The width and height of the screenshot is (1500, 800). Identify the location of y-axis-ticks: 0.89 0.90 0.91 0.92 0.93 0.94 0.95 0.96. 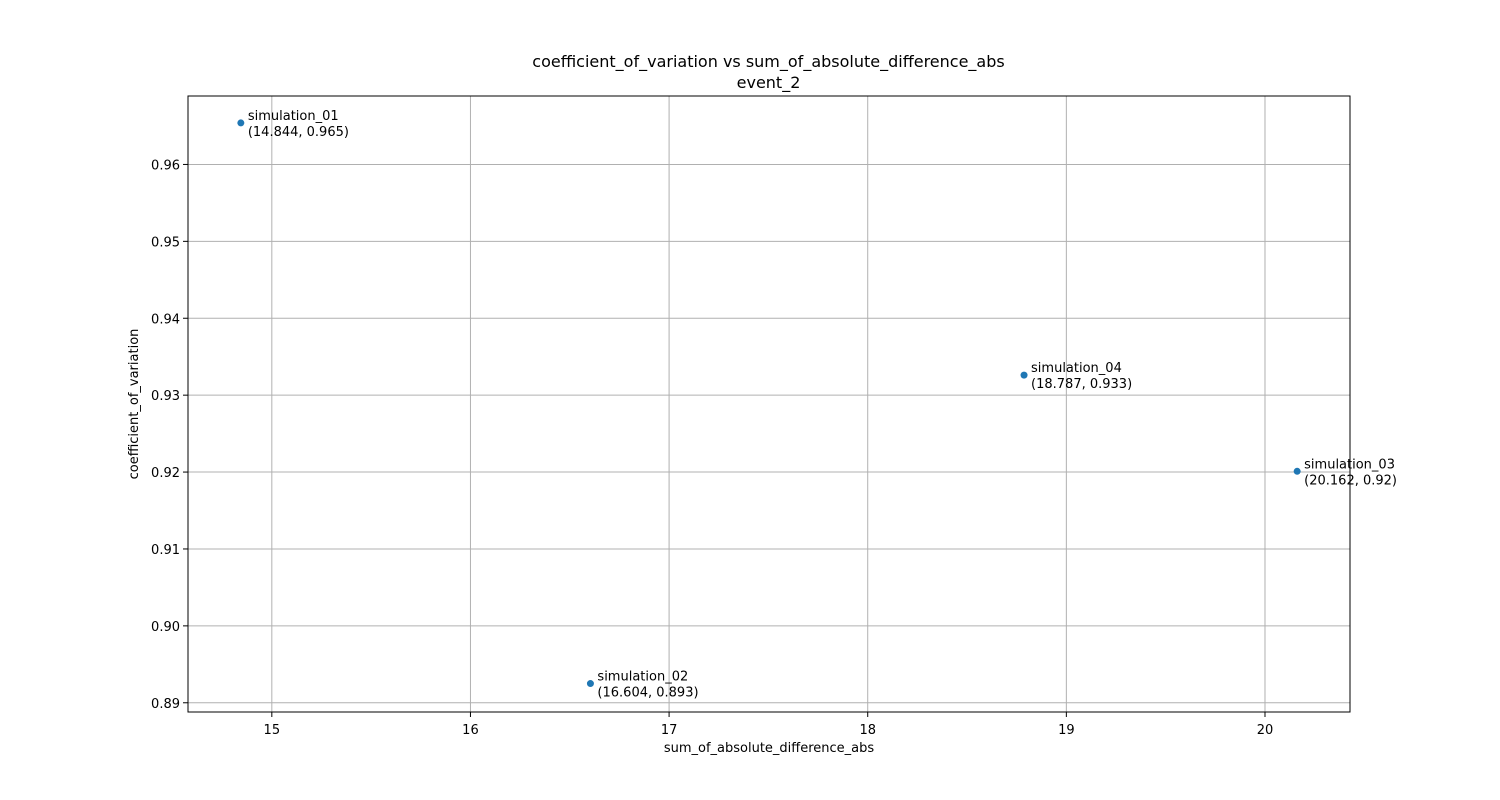
(169, 435).